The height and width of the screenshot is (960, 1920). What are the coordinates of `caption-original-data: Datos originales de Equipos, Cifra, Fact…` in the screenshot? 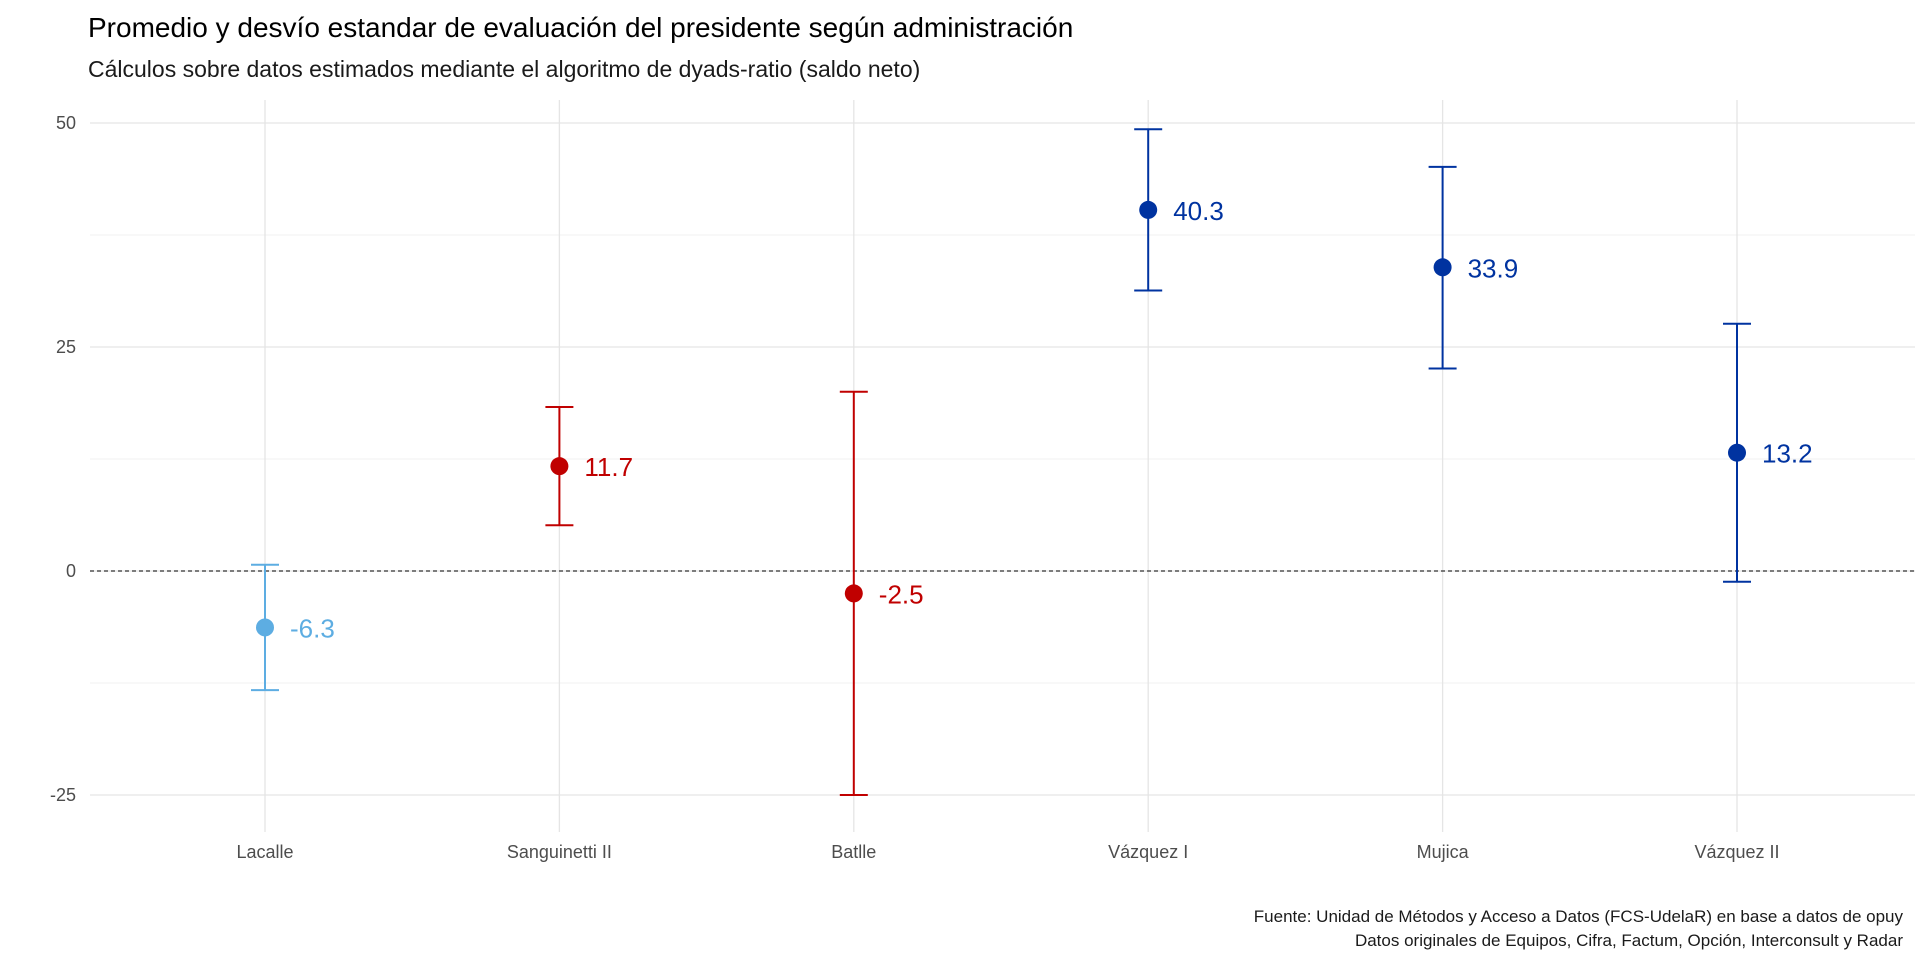 It's located at (1629, 940).